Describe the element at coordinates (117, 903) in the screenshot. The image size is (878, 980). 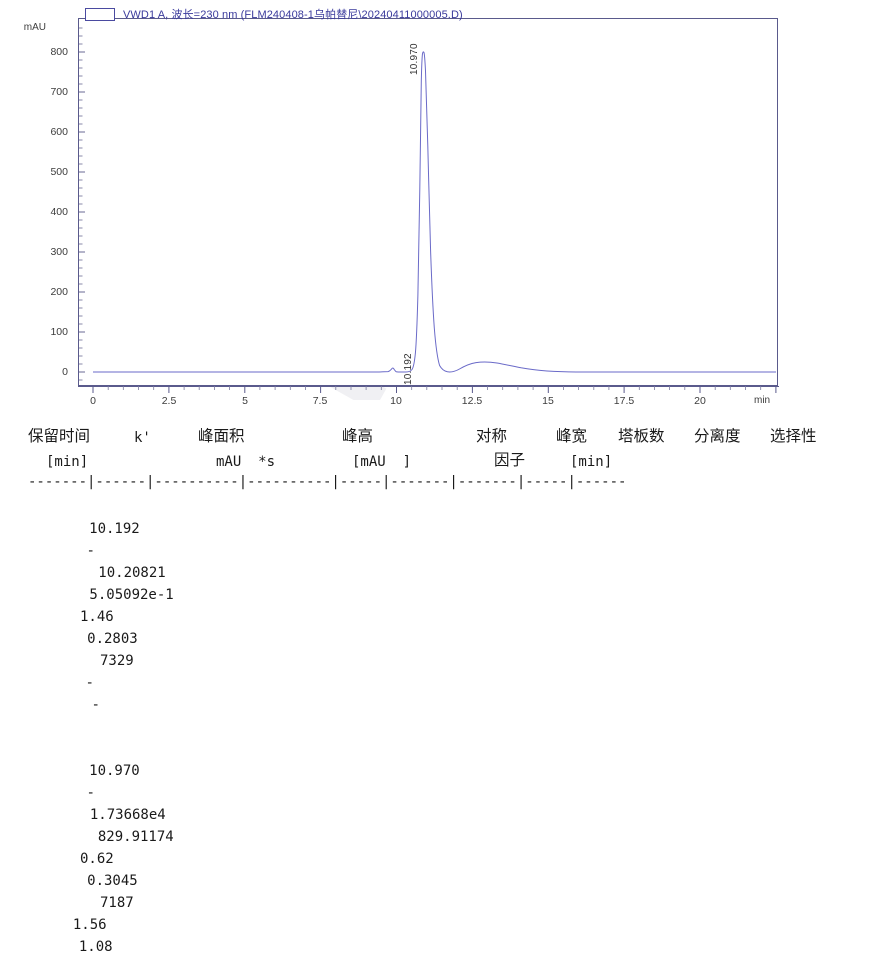
I see `cell-plates: 7187` at that location.